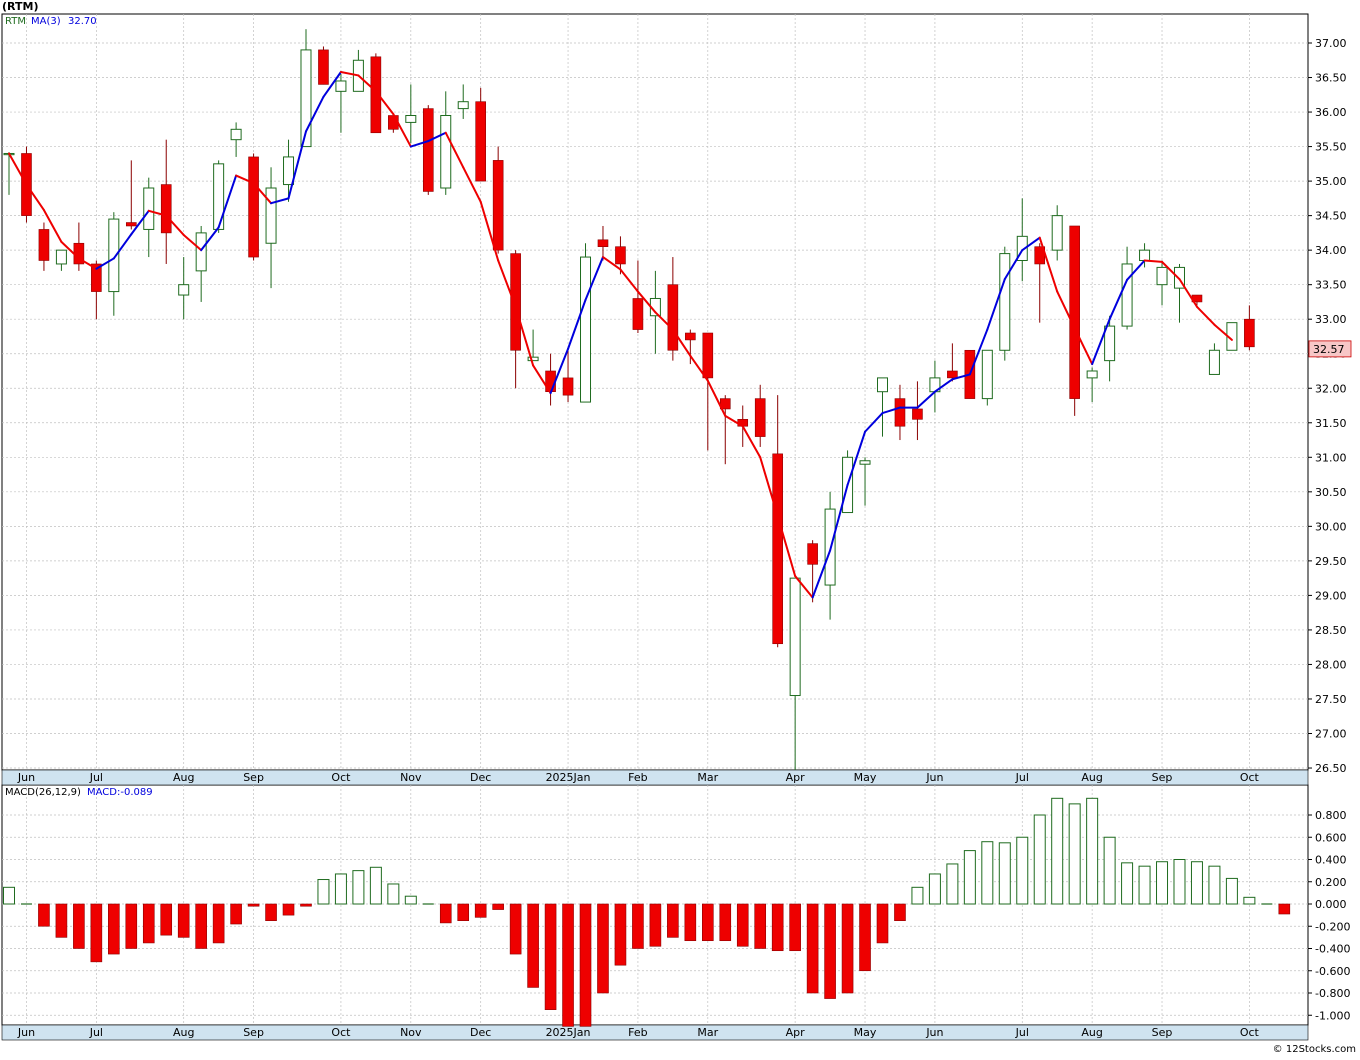  I want to click on price-month-label: Mar, so click(707, 777).